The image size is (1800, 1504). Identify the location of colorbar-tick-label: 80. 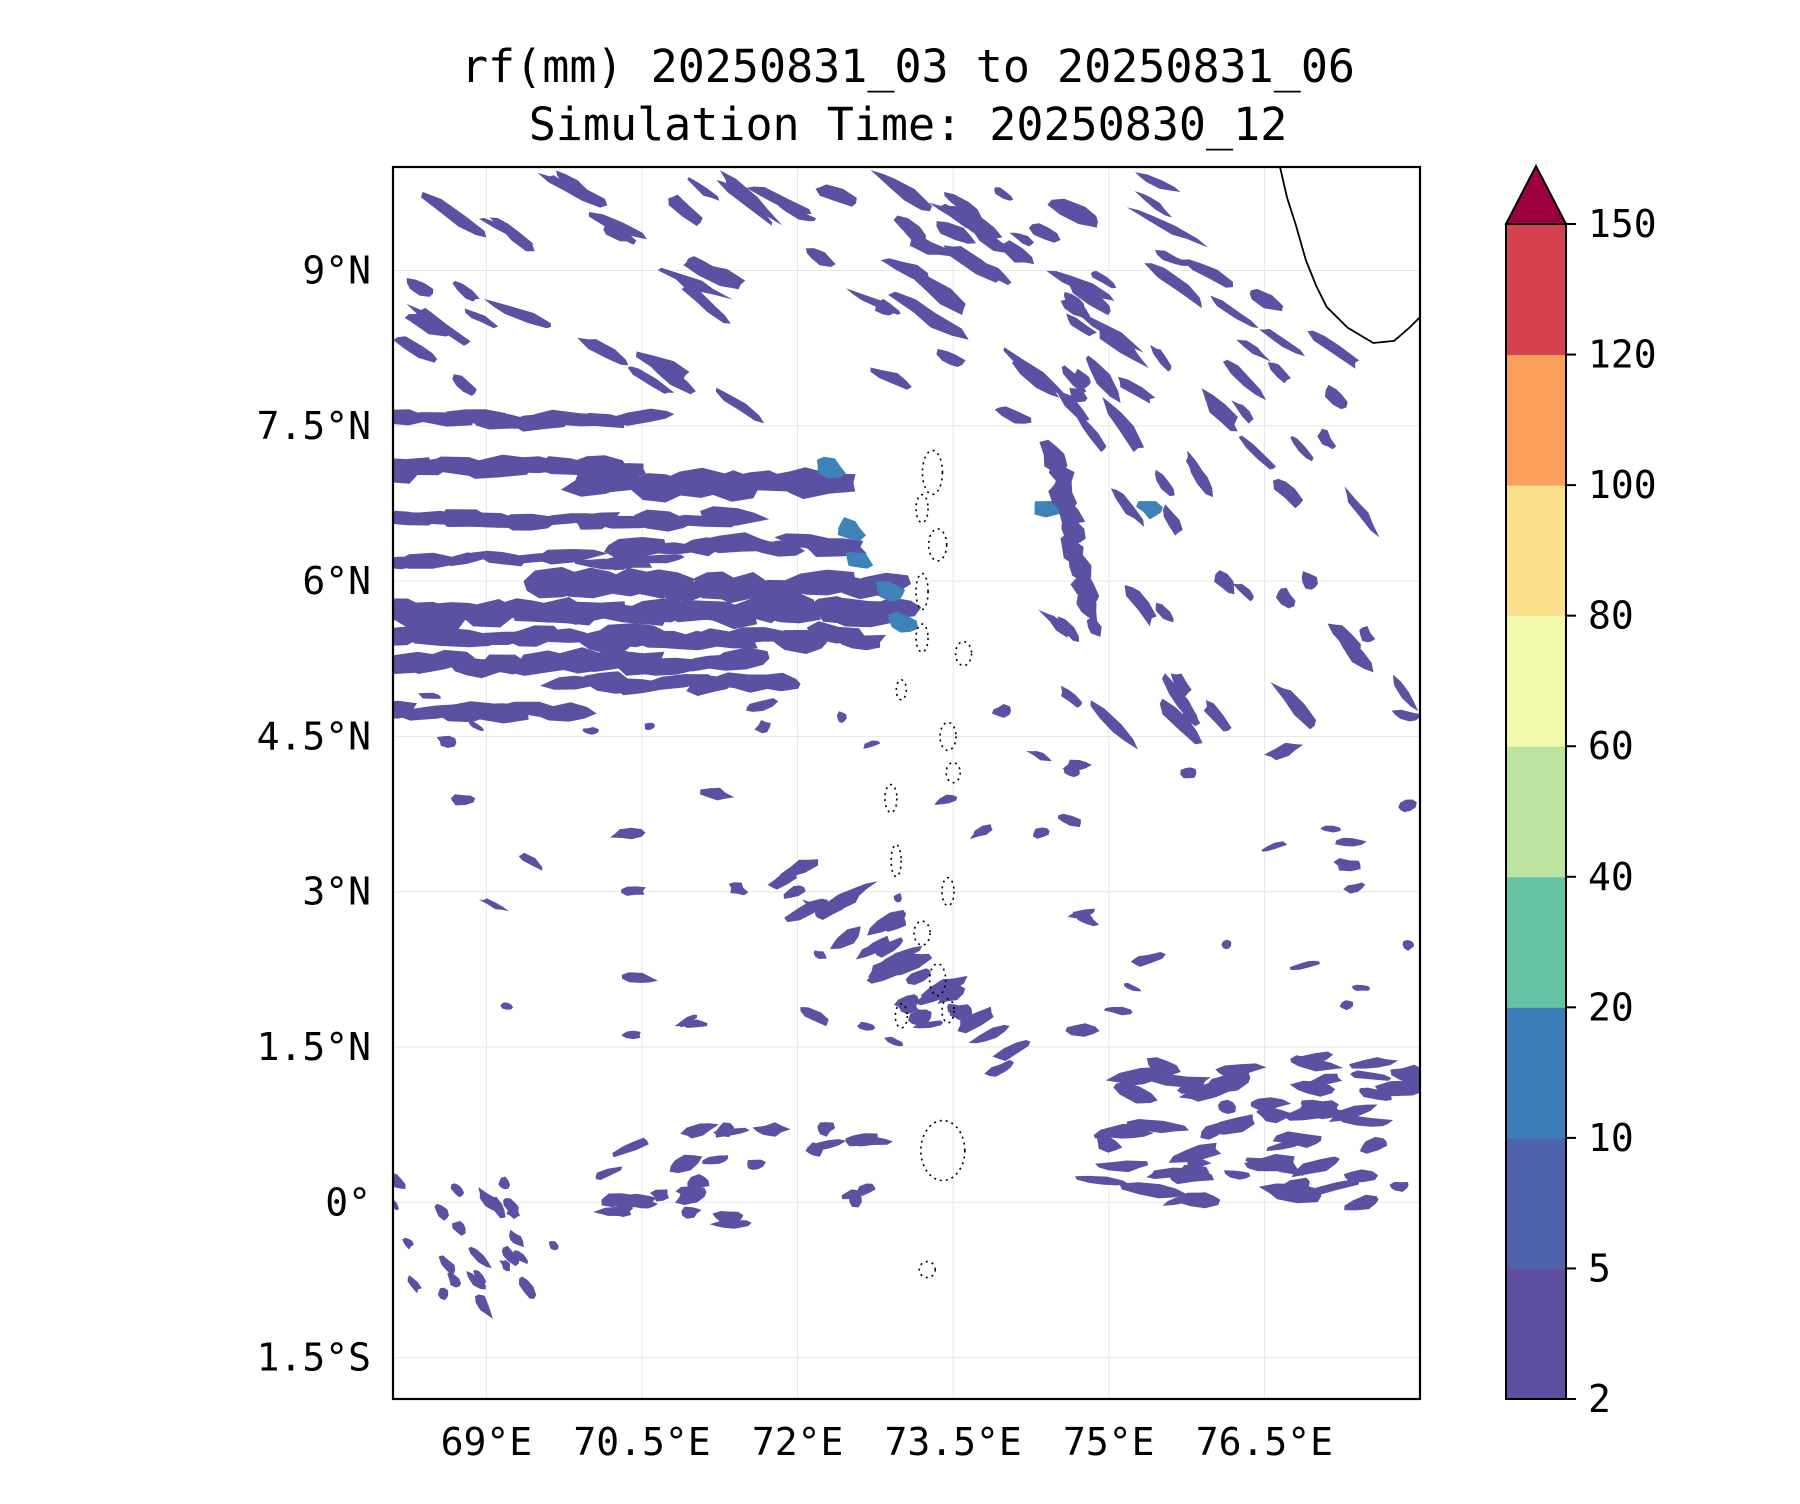
(1611, 616).